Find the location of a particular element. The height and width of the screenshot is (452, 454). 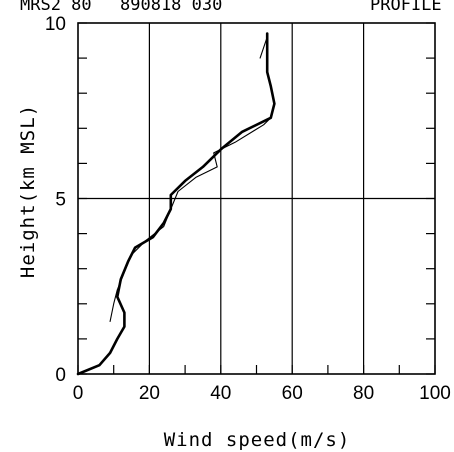

header-left: MRS2 80 is located at coordinates (56, 7).